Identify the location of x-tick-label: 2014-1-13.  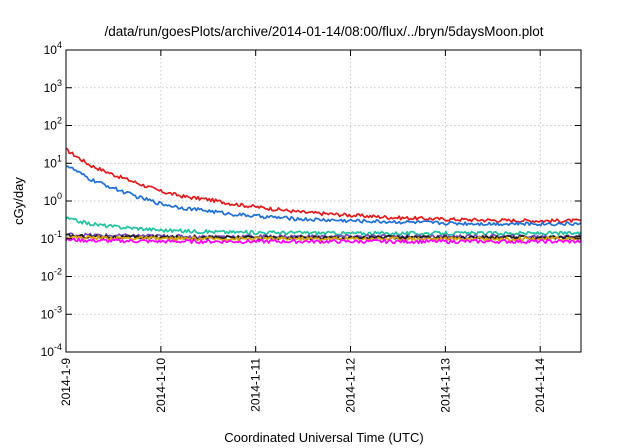
(445, 385).